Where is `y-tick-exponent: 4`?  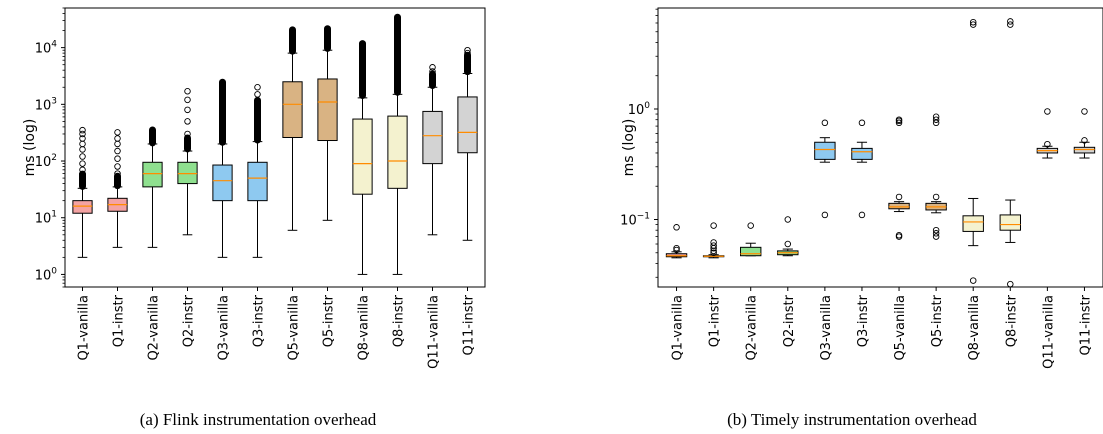 y-tick-exponent: 4 is located at coordinates (54, 45).